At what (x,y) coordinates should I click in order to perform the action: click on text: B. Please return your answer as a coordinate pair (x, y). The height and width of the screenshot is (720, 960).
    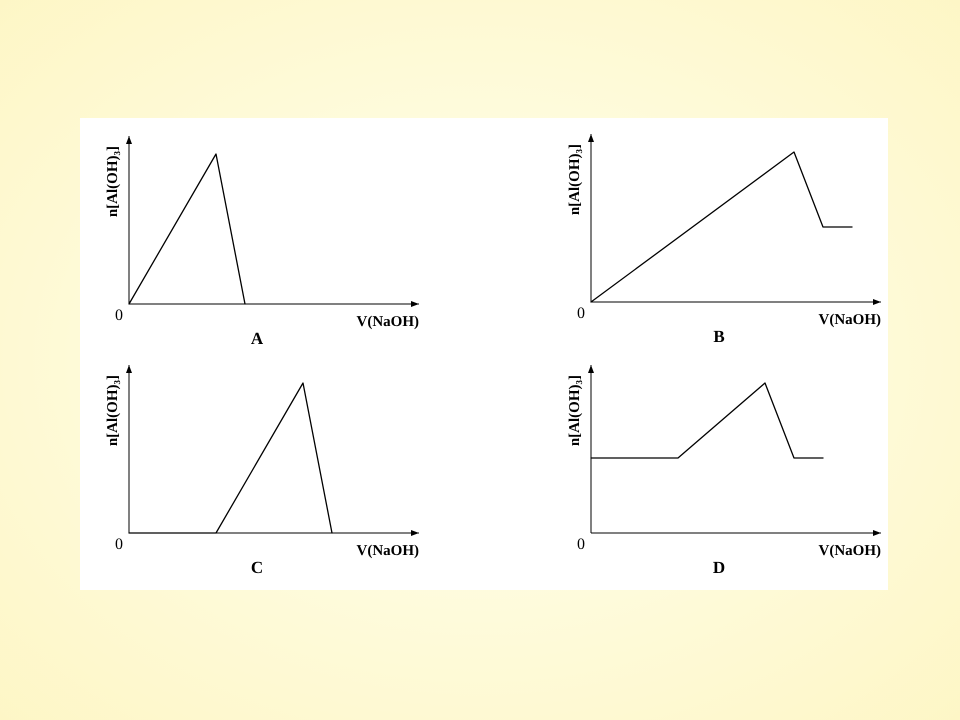
    Looking at the image, I should click on (719, 336).